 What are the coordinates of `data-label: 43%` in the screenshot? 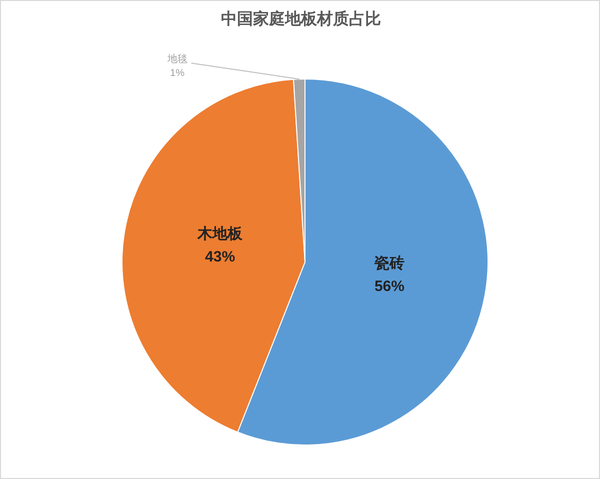 It's located at (220, 257).